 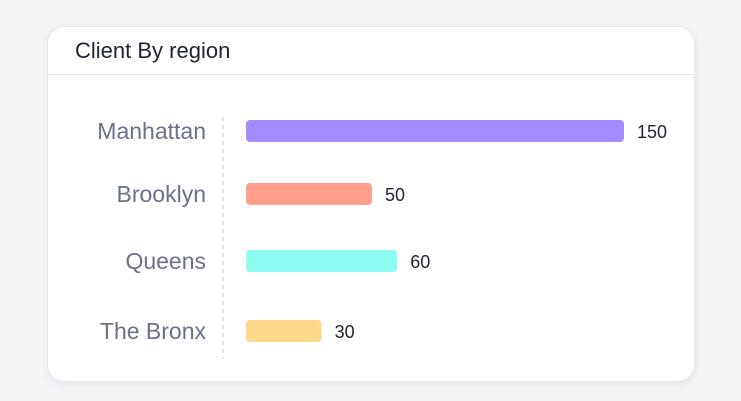 I want to click on category-label: Brooklyn, so click(x=161, y=194).